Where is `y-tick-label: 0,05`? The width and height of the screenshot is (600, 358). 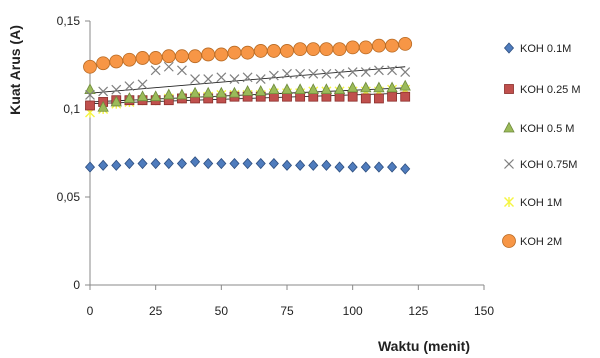
y-tick-label: 0,05 is located at coordinates (69, 197).